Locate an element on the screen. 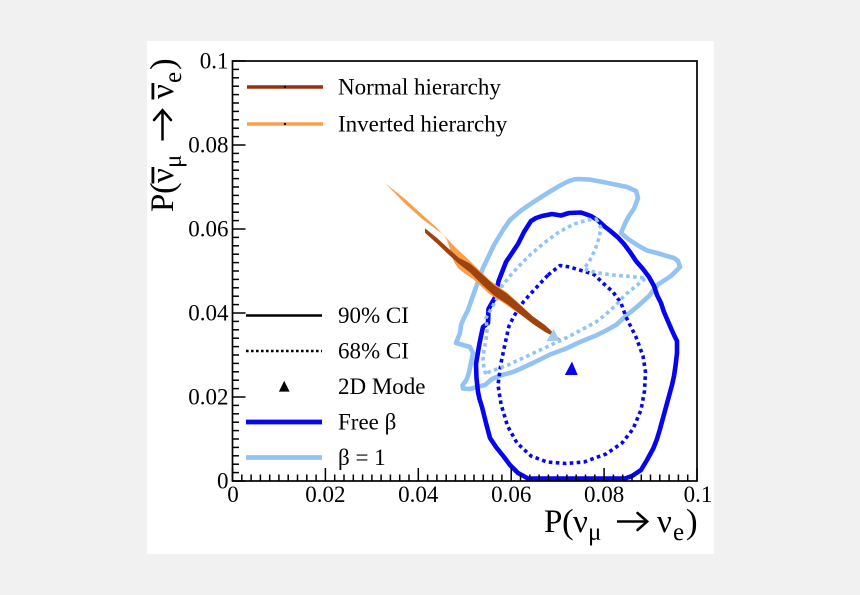  svg-text: 2D Mode is located at coordinates (382, 386).